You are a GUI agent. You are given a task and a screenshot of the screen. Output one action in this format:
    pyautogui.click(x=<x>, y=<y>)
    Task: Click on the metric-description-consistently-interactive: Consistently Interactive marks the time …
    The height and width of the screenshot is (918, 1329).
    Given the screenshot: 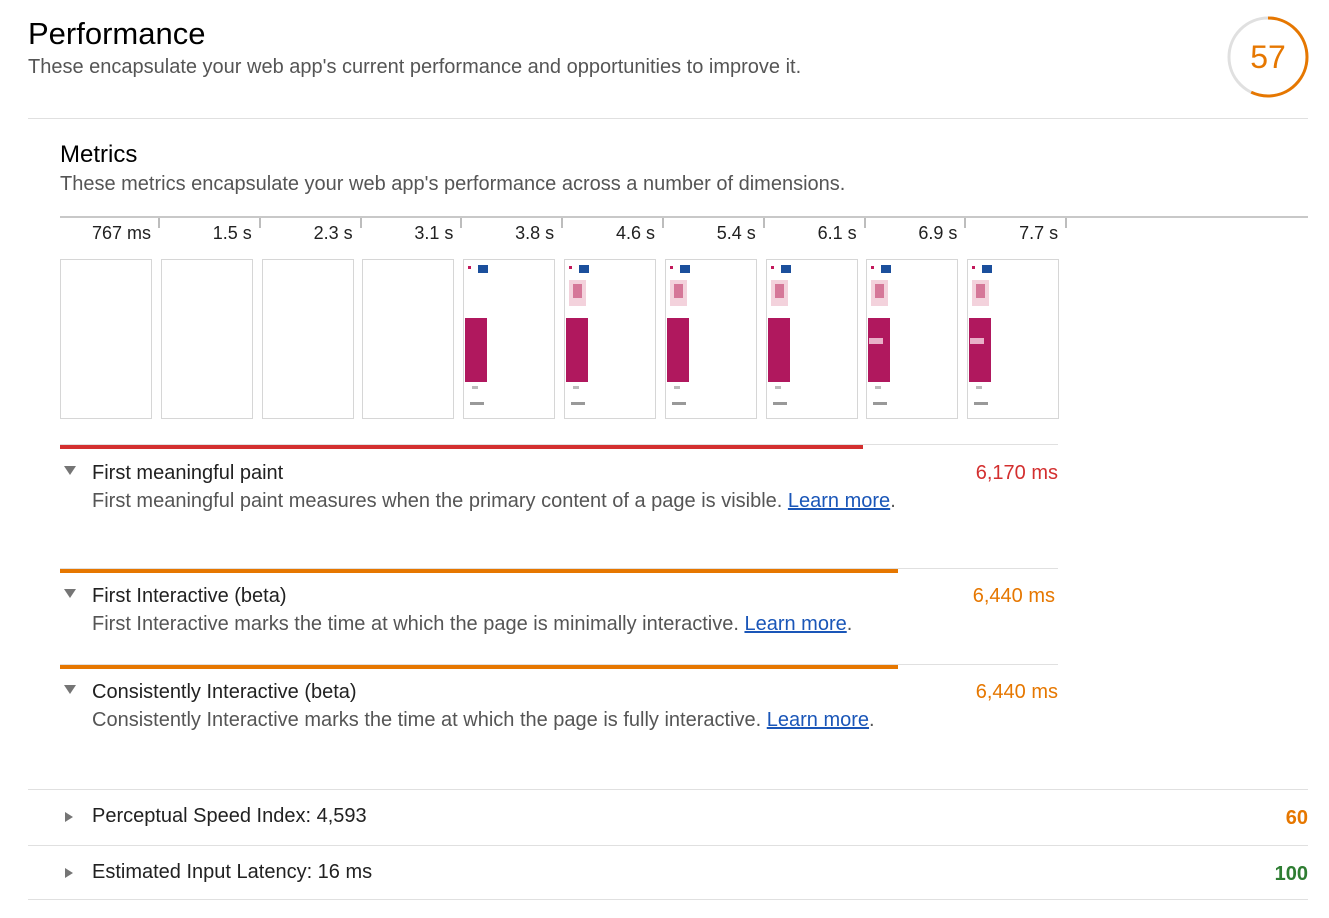 What is the action you would take?
    pyautogui.click(x=512, y=720)
    